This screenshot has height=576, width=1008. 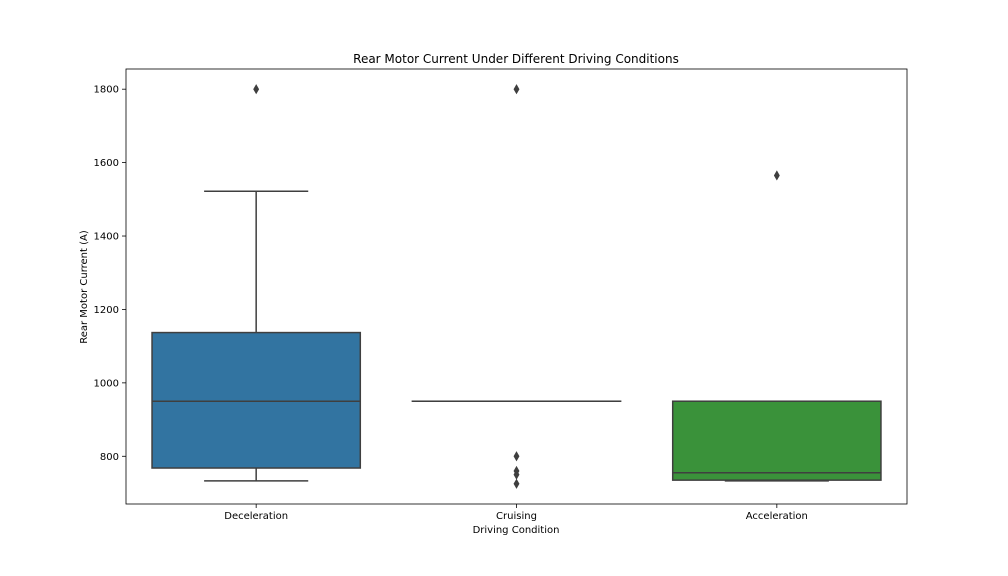 What do you see at coordinates (776, 326) in the screenshot?
I see `box-group-acceleration` at bounding box center [776, 326].